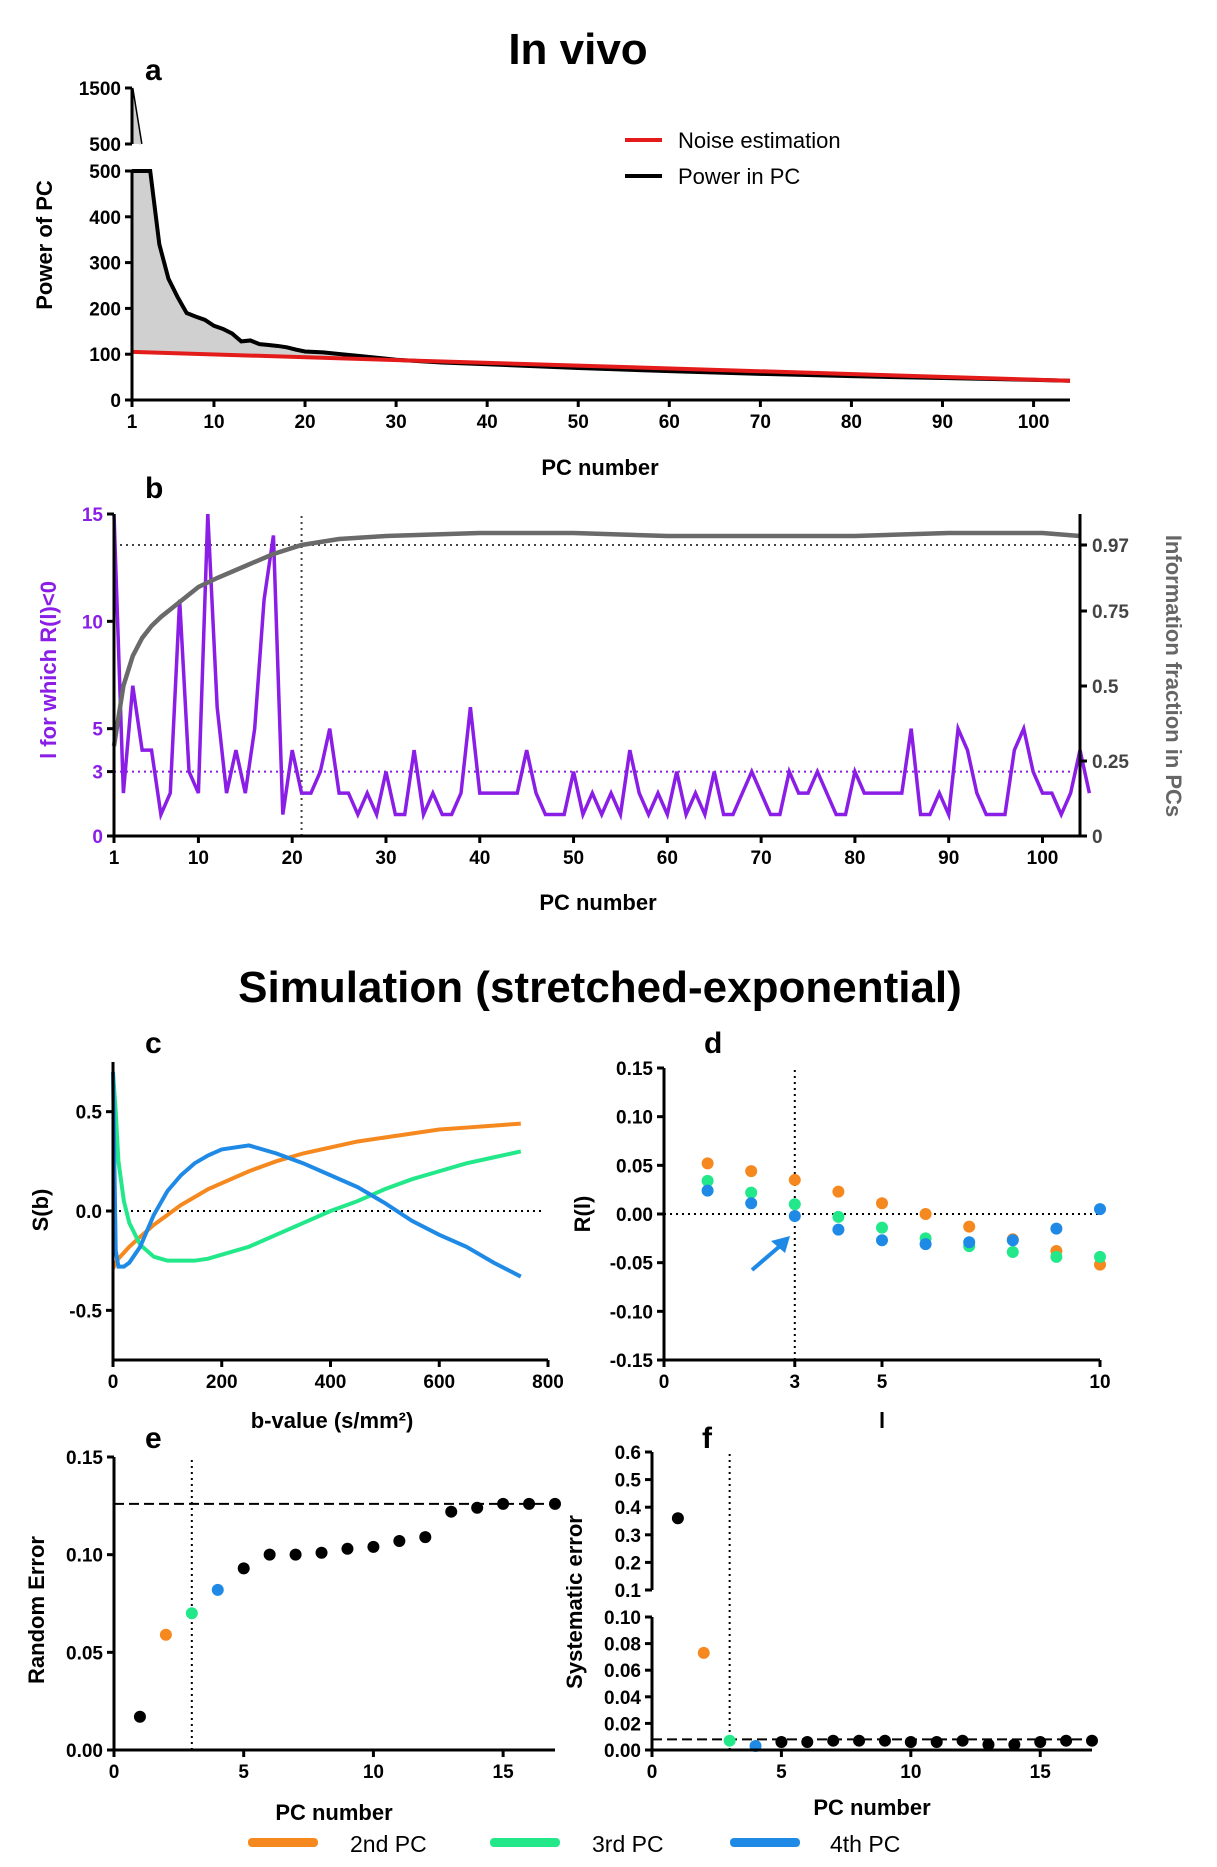 This screenshot has height=1867, width=1217. What do you see at coordinates (137, 116) in the screenshot?
I see `power-area-upper` at bounding box center [137, 116].